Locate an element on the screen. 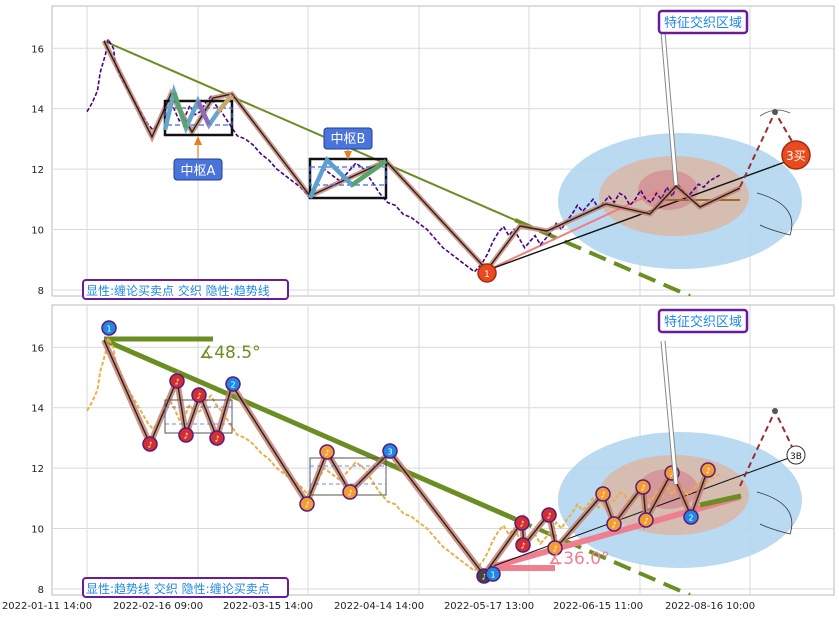 The image size is (839, 621). top-ytick-label-14: 14 is located at coordinates (37, 110).